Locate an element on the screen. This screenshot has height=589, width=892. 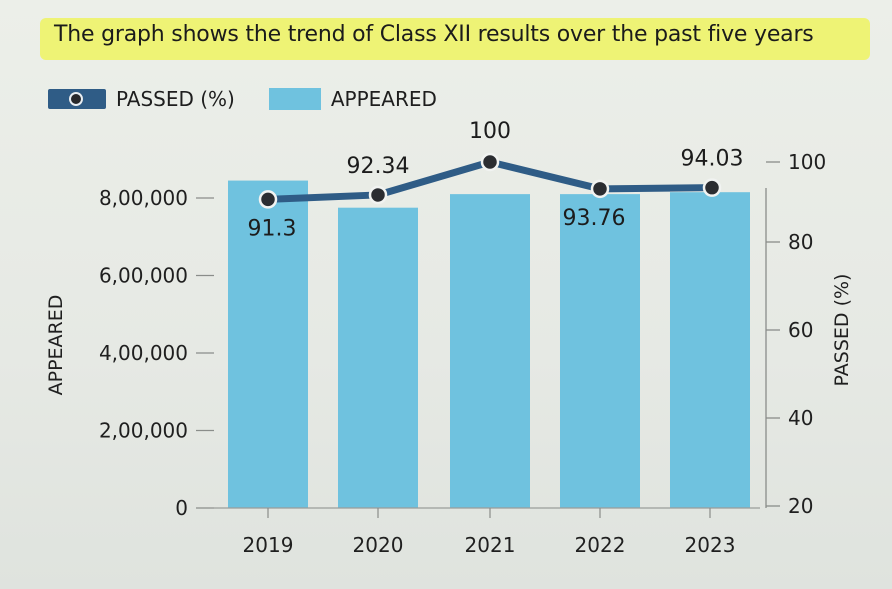
legend-swatch-passed is located at coordinates (77, 99).